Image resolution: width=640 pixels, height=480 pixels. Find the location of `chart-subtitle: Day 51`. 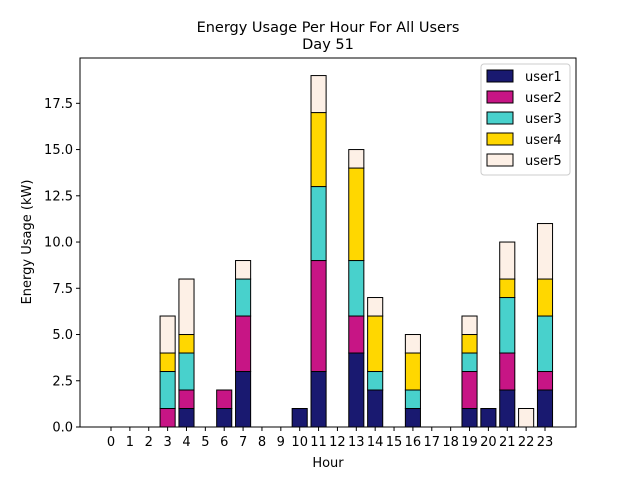

chart-subtitle: Day 51 is located at coordinates (328, 45).